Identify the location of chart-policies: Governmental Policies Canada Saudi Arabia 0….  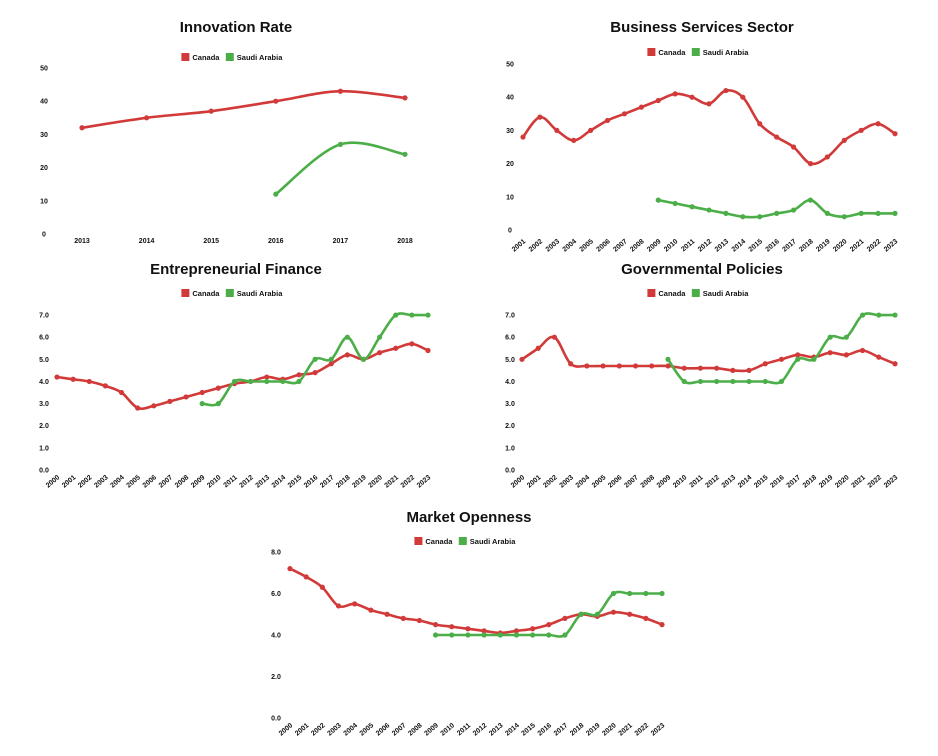
(702, 375).